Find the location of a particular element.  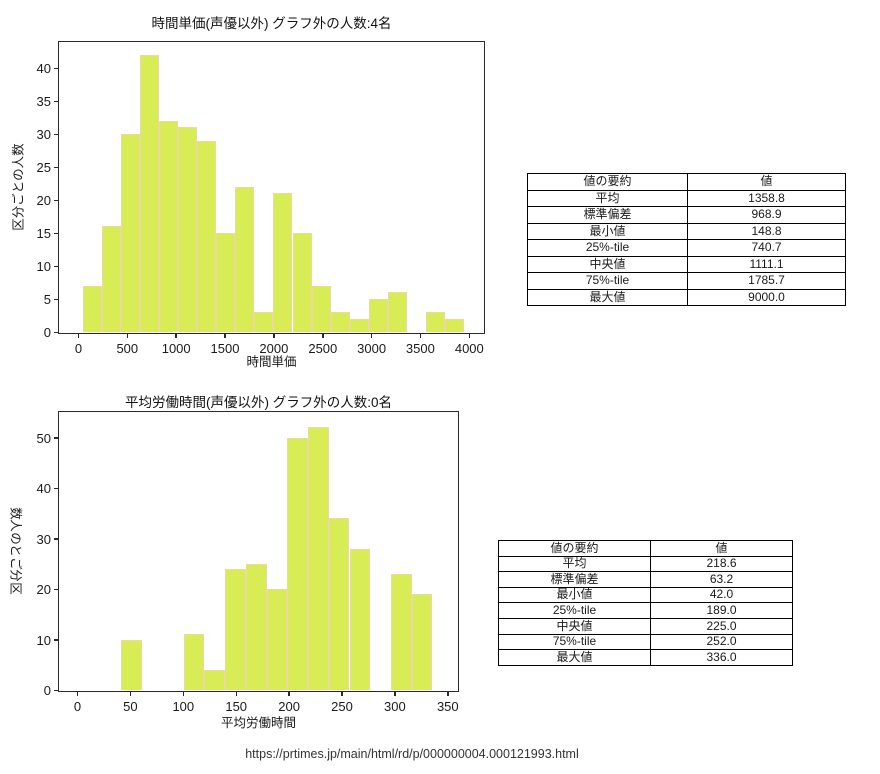

y-tick-label: 50 is located at coordinates (43, 438).